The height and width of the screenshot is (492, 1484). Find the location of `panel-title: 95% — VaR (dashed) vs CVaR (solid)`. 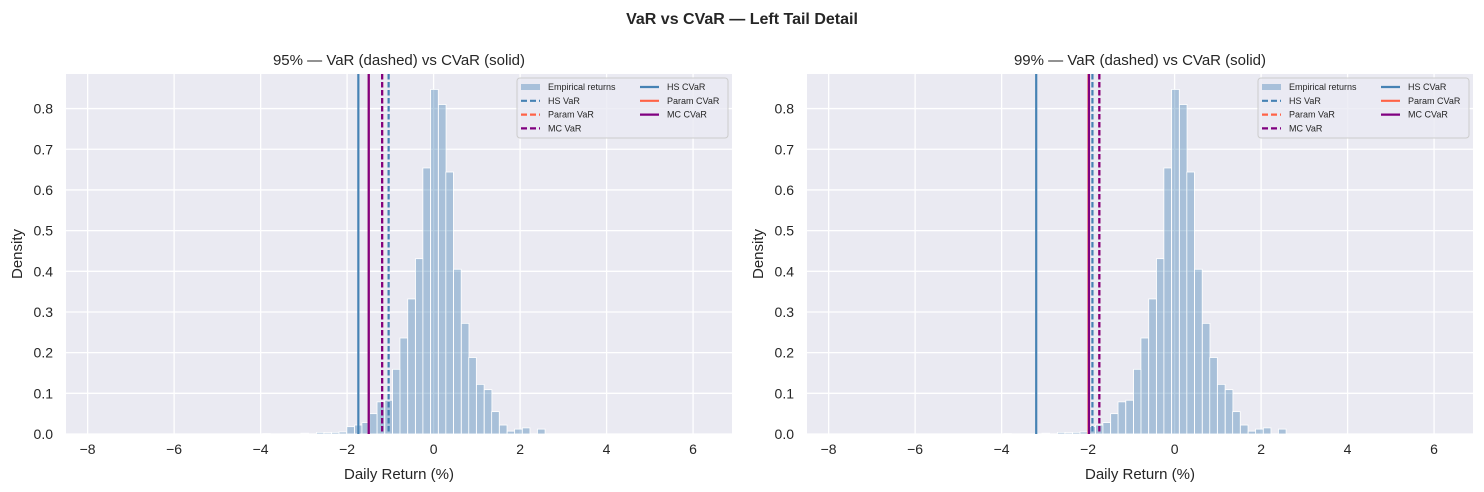

panel-title: 95% — VaR (dashed) vs CVaR (solid) is located at coordinates (399, 60).